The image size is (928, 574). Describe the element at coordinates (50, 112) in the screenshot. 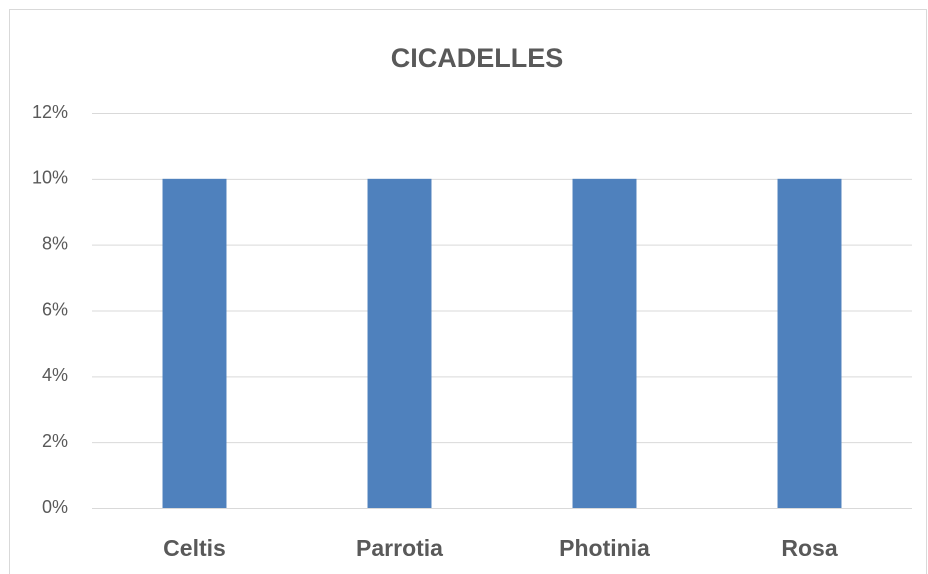

I see `y-tick-label: 12%` at that location.